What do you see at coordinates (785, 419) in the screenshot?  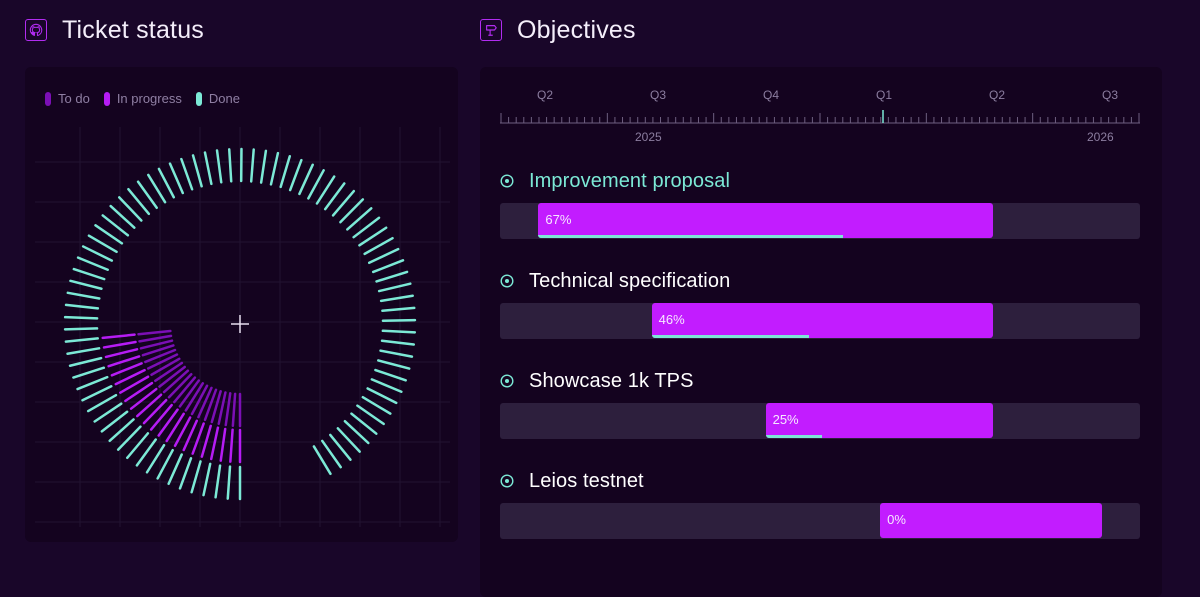 I see `objective-percent: 25%` at bounding box center [785, 419].